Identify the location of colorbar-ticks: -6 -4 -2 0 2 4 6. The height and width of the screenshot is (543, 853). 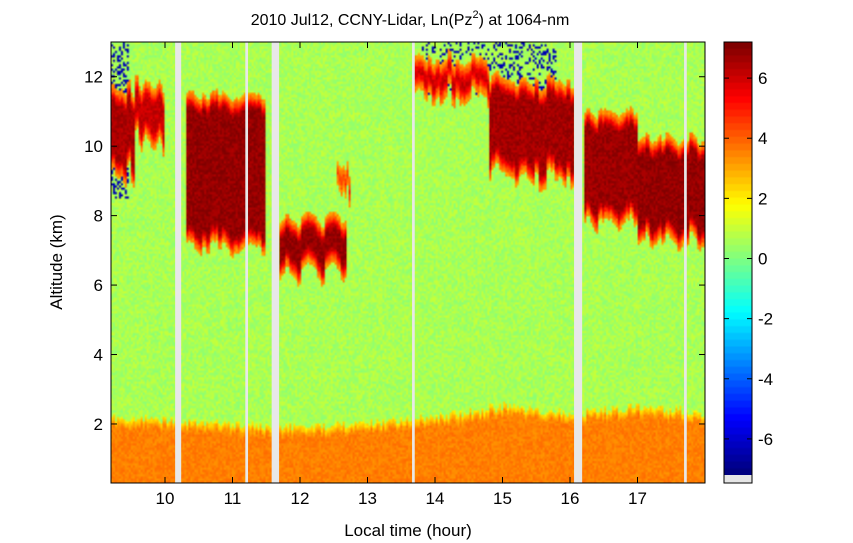
(748, 259).